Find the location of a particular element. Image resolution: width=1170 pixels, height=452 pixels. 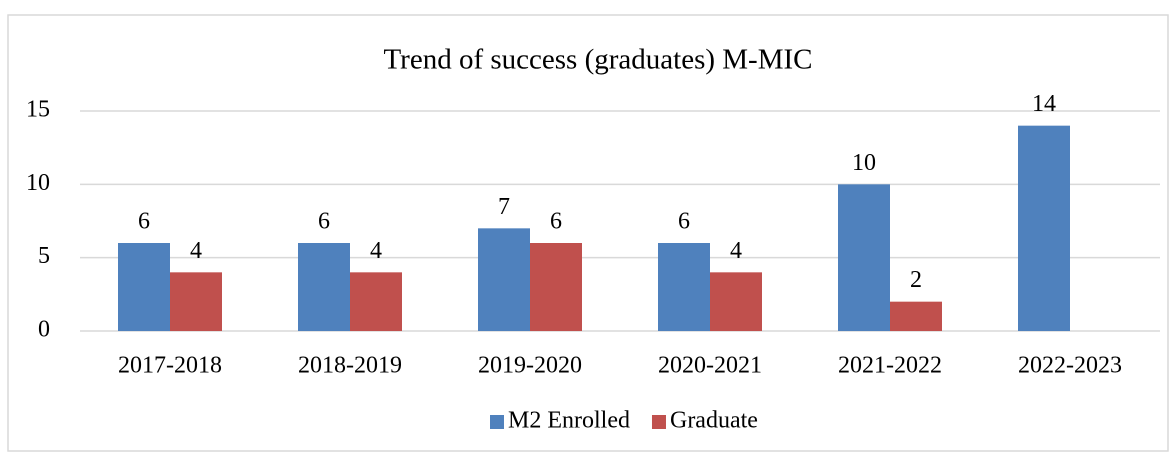

legend-label: Graduate is located at coordinates (714, 421).